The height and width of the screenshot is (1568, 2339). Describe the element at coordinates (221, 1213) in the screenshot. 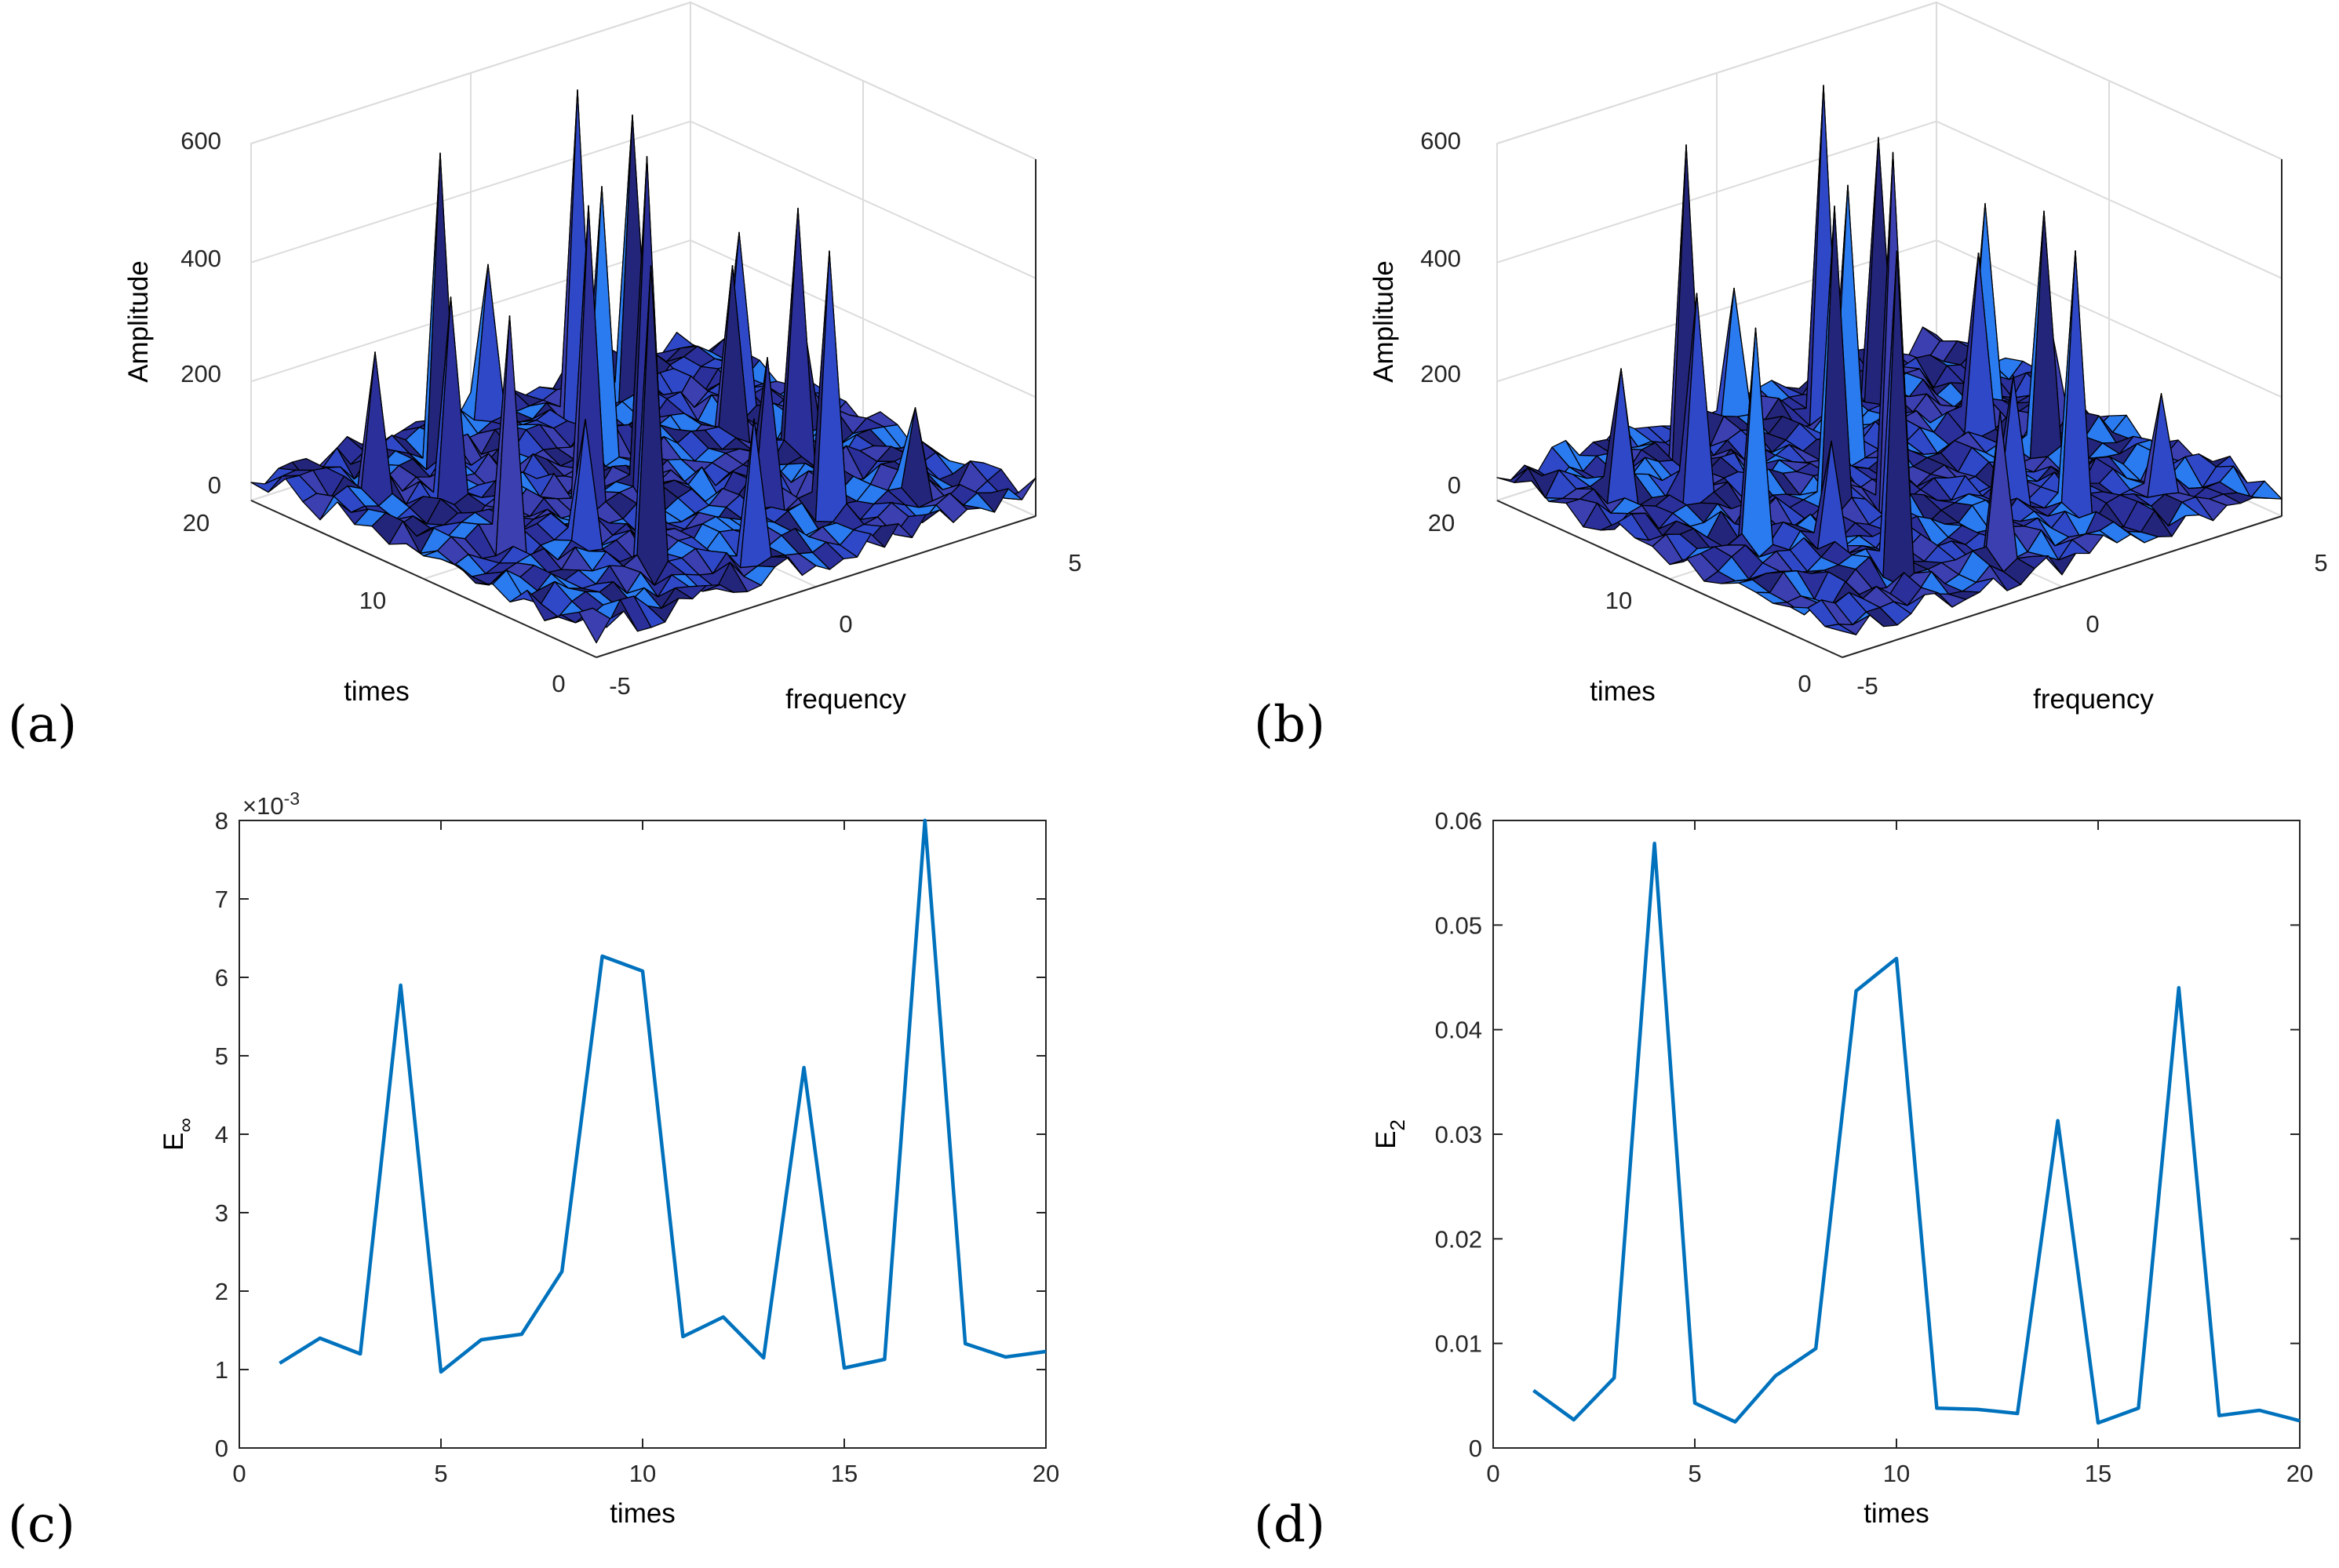

I see `y-tick-label: 3` at that location.